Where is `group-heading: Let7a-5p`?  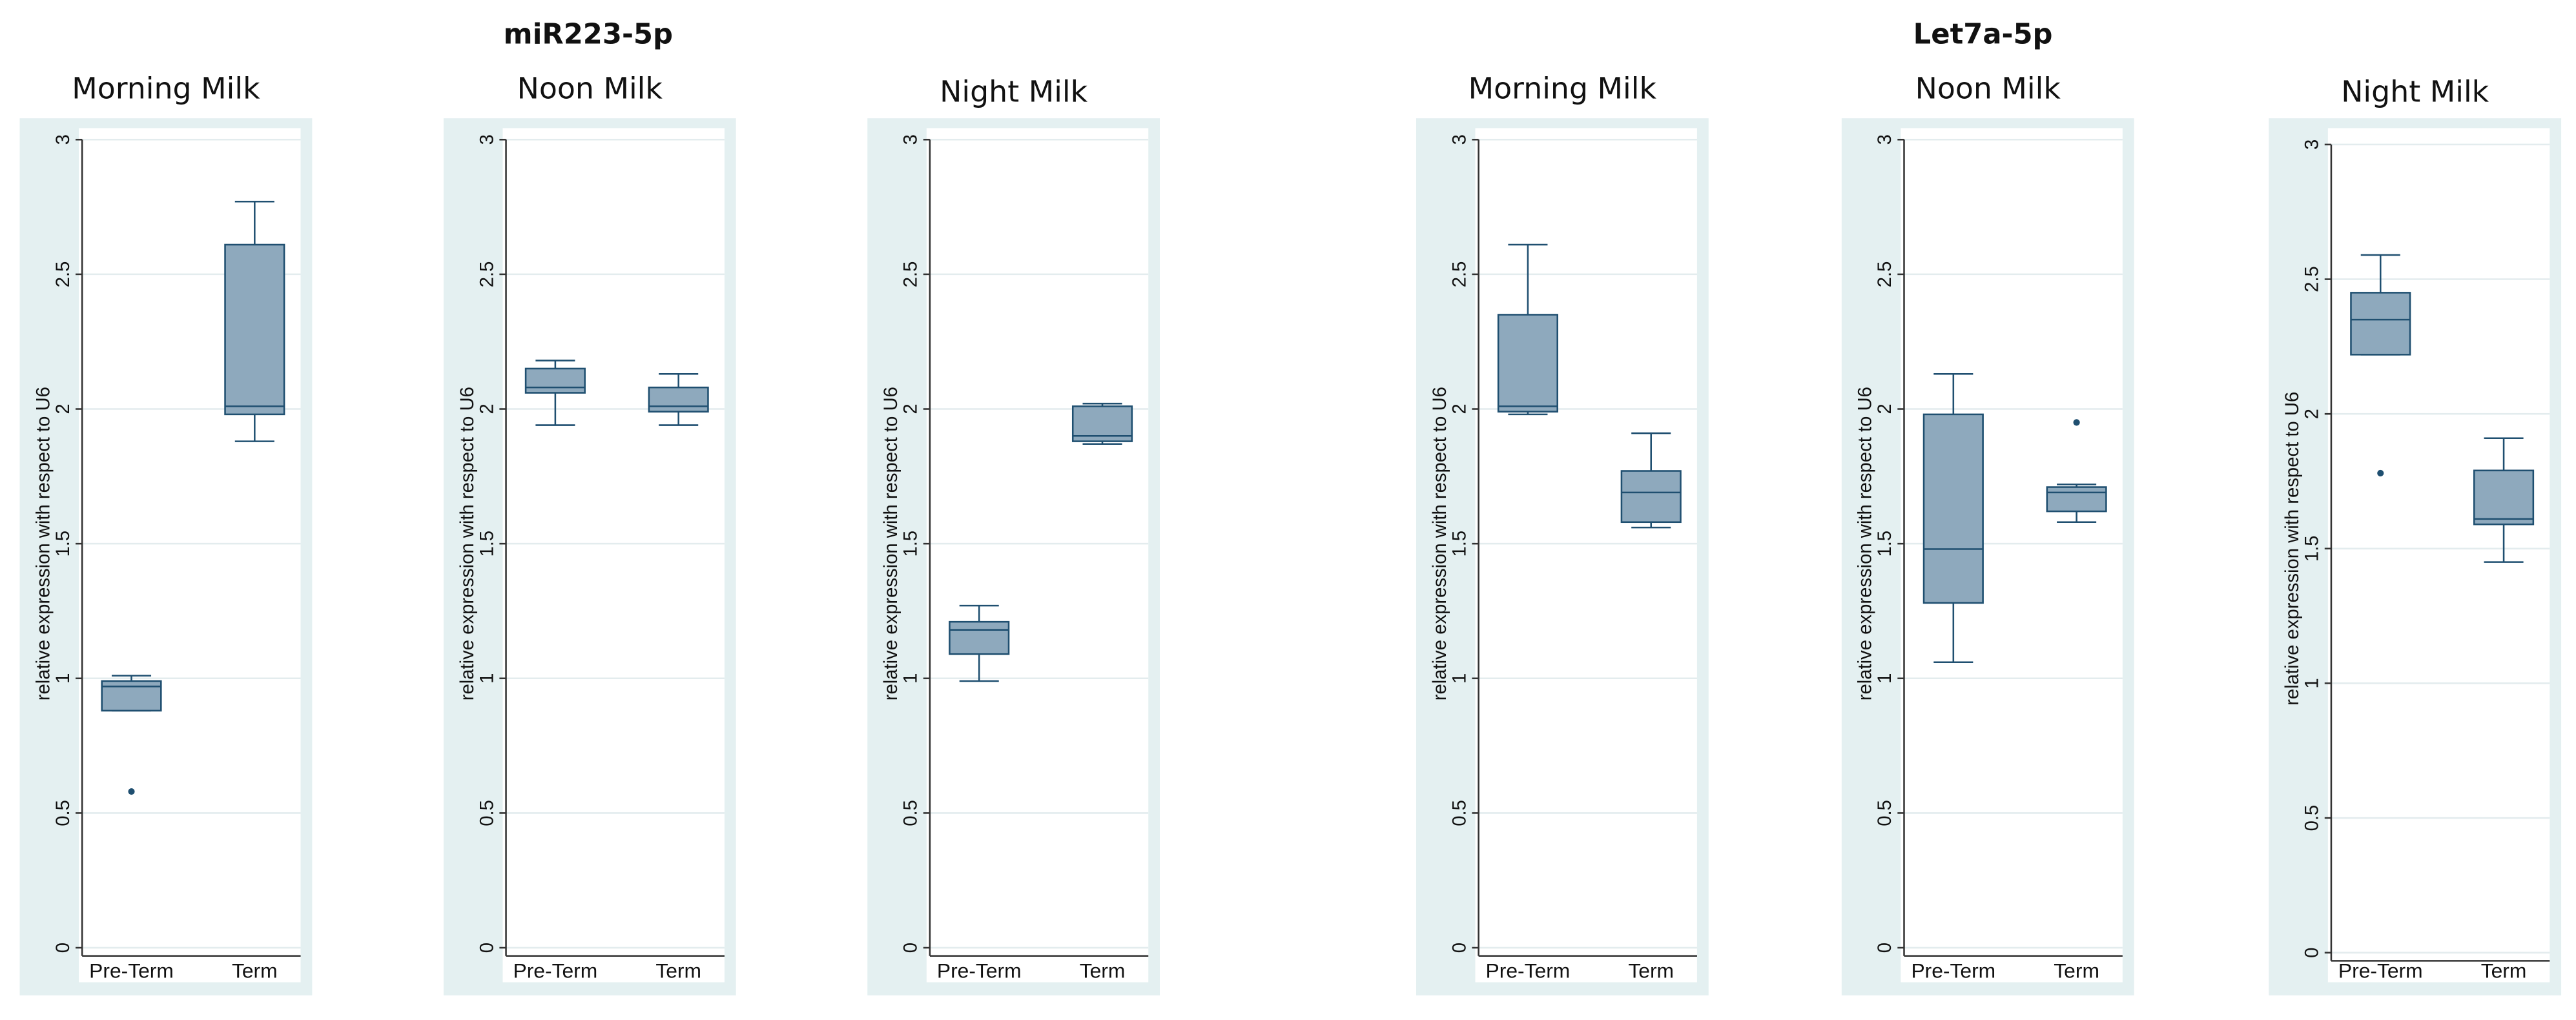 group-heading: Let7a-5p is located at coordinates (1983, 34).